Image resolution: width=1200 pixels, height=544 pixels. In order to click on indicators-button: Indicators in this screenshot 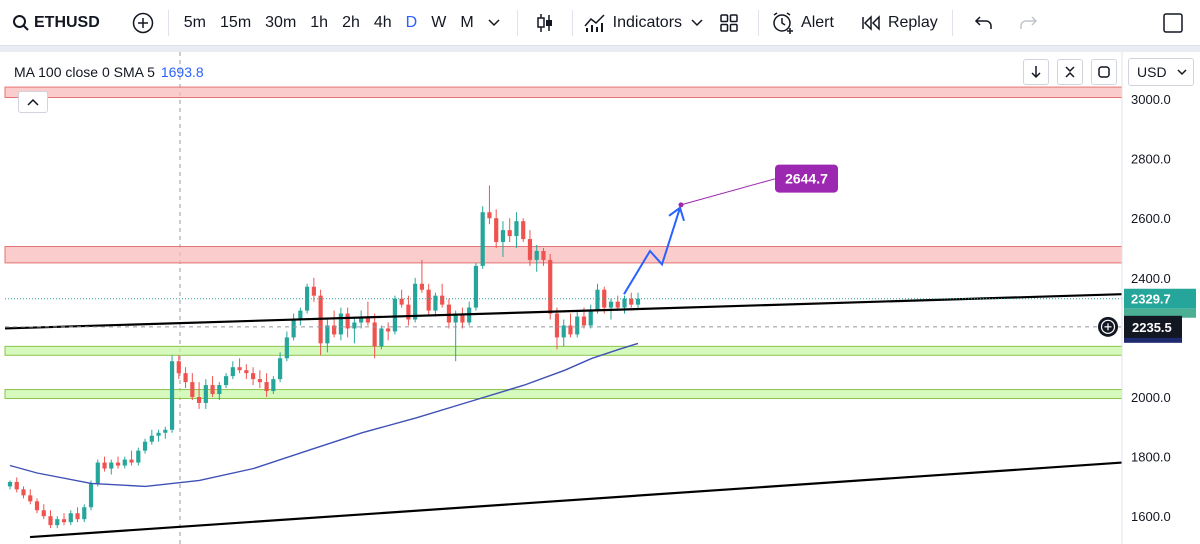, I will do `click(632, 23)`.